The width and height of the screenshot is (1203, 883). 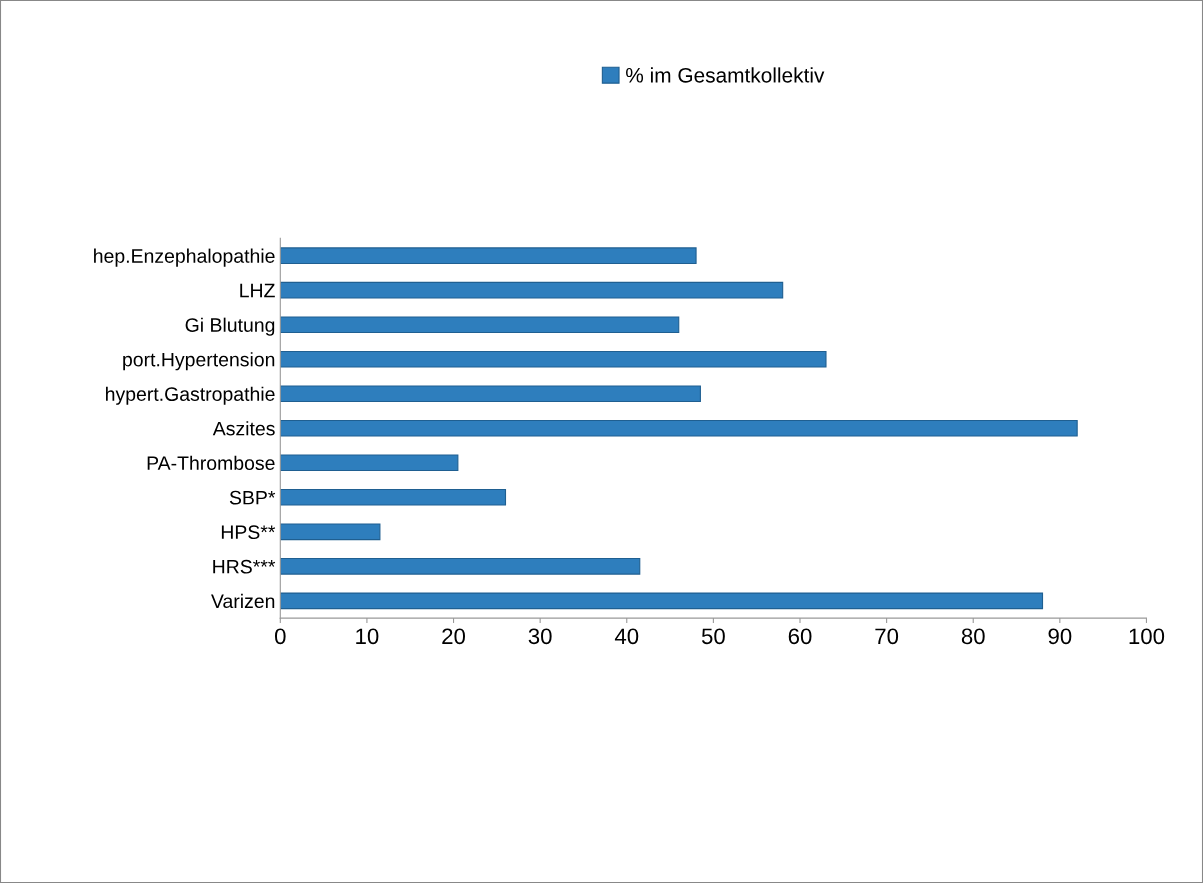 I want to click on x-tick-label: 90, so click(x=1060, y=636).